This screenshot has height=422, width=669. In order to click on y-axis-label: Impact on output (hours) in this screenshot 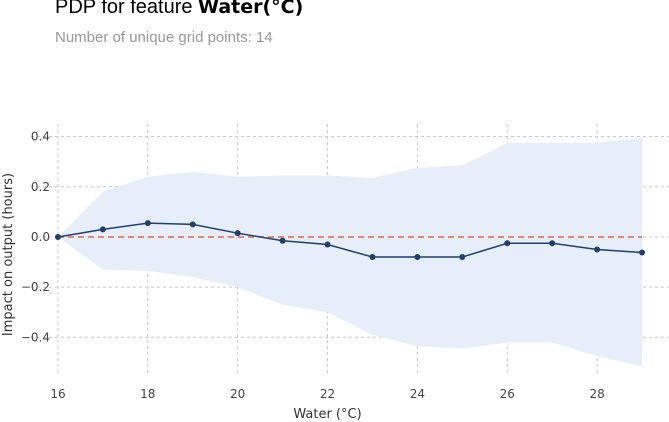, I will do `click(8, 254)`.